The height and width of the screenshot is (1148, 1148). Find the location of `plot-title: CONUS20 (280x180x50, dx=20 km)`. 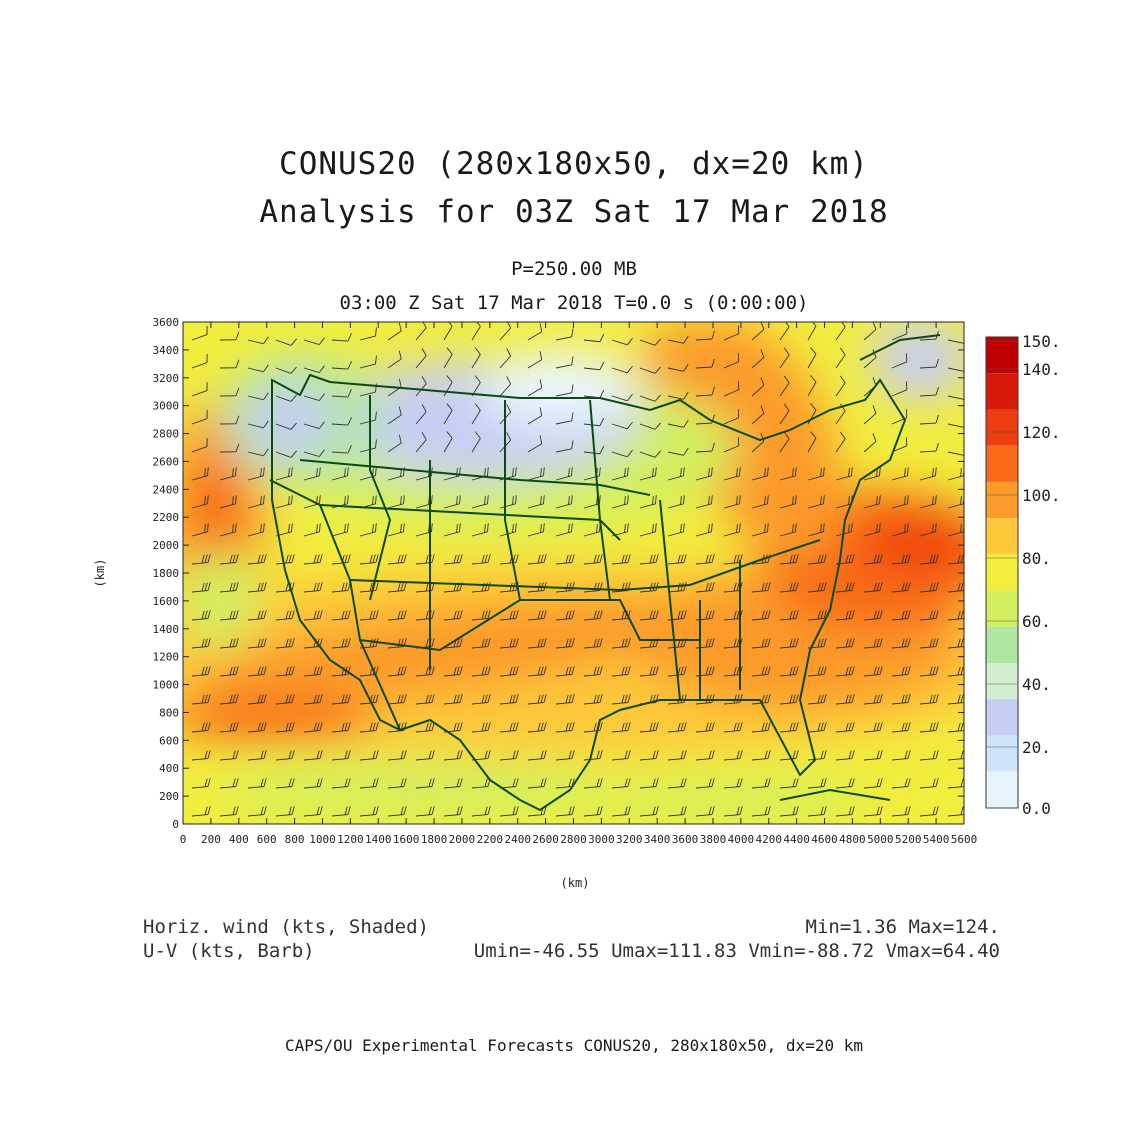

plot-title: CONUS20 (280x180x50, dx=20 km) is located at coordinates (574, 164).